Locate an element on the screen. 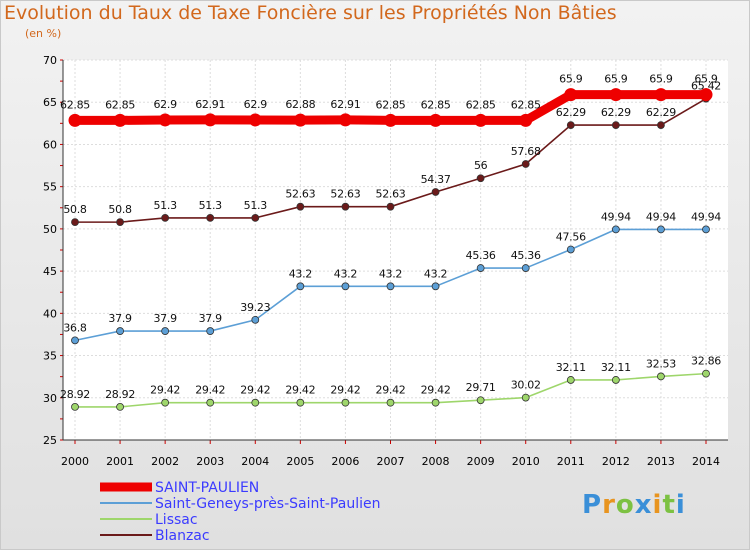  y-tick-label: 35 is located at coordinates (50, 356).